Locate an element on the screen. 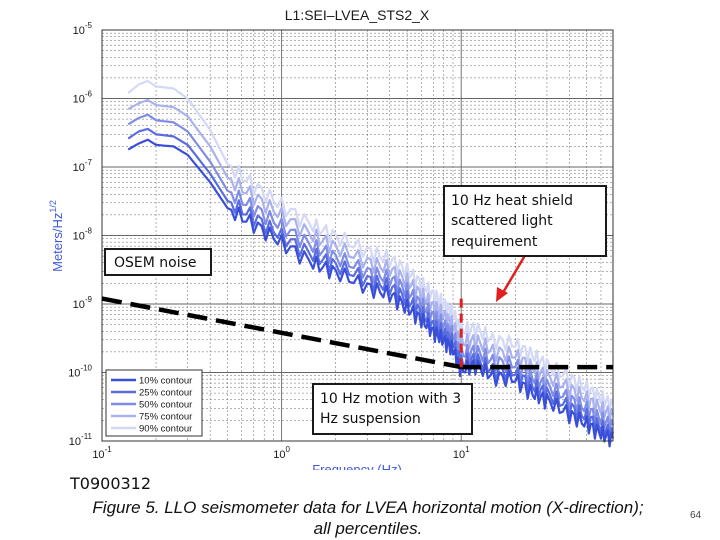 The image size is (720, 540). legend-label: 75% contour is located at coordinates (165, 417).